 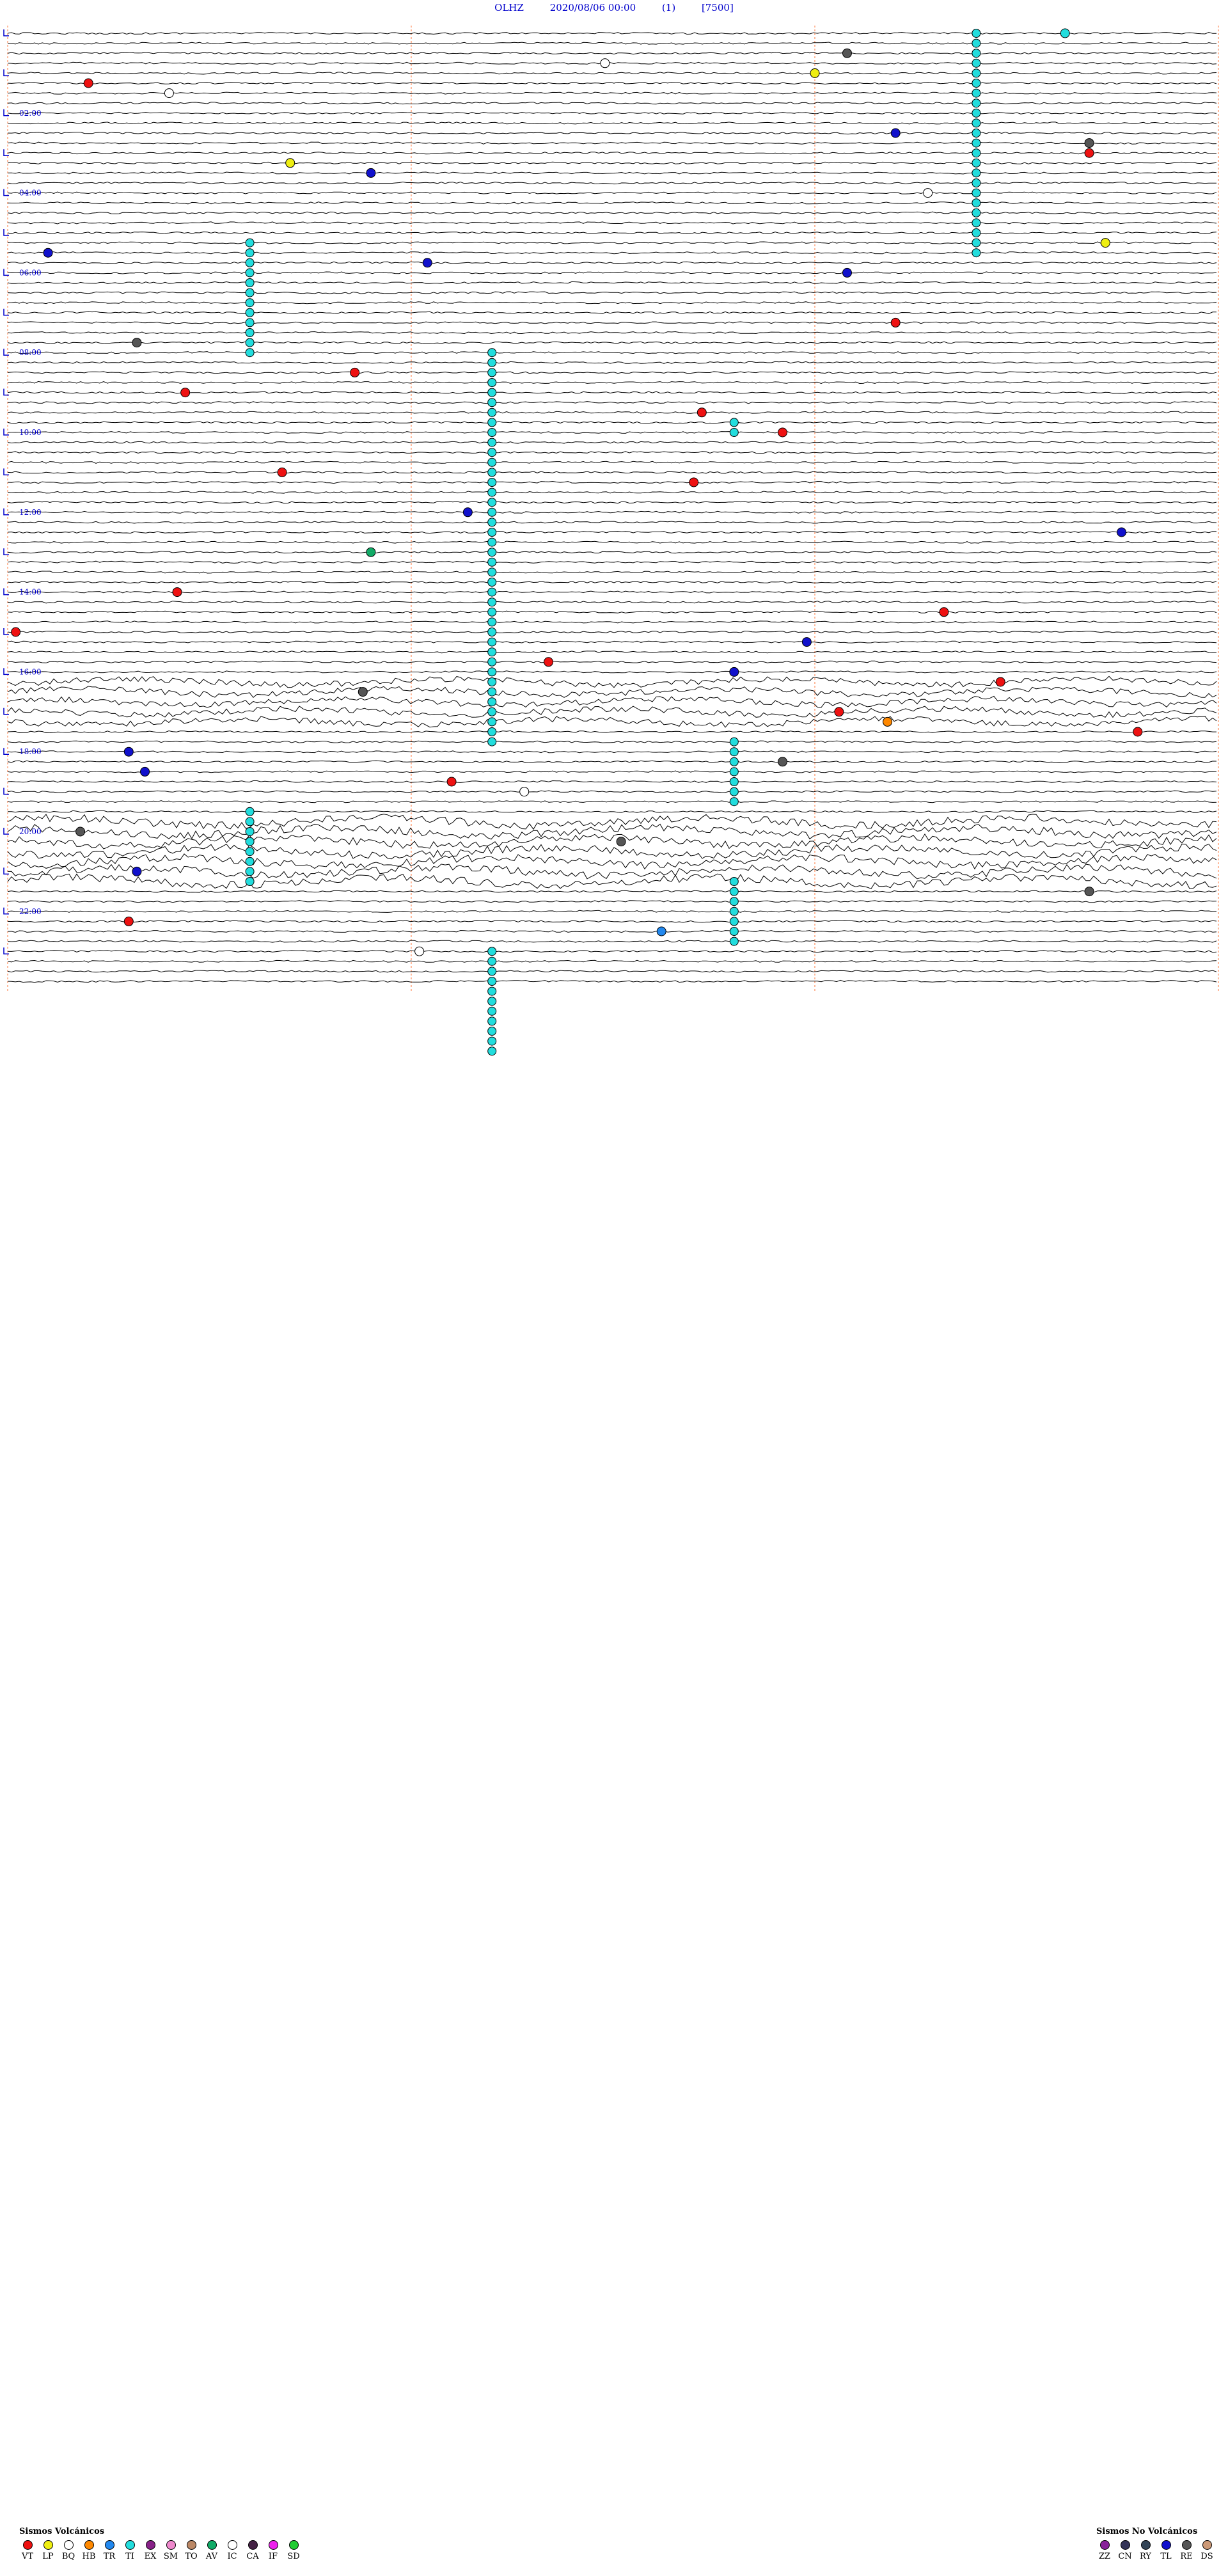 I want to click on hour-label: 10:00, so click(x=30, y=432).